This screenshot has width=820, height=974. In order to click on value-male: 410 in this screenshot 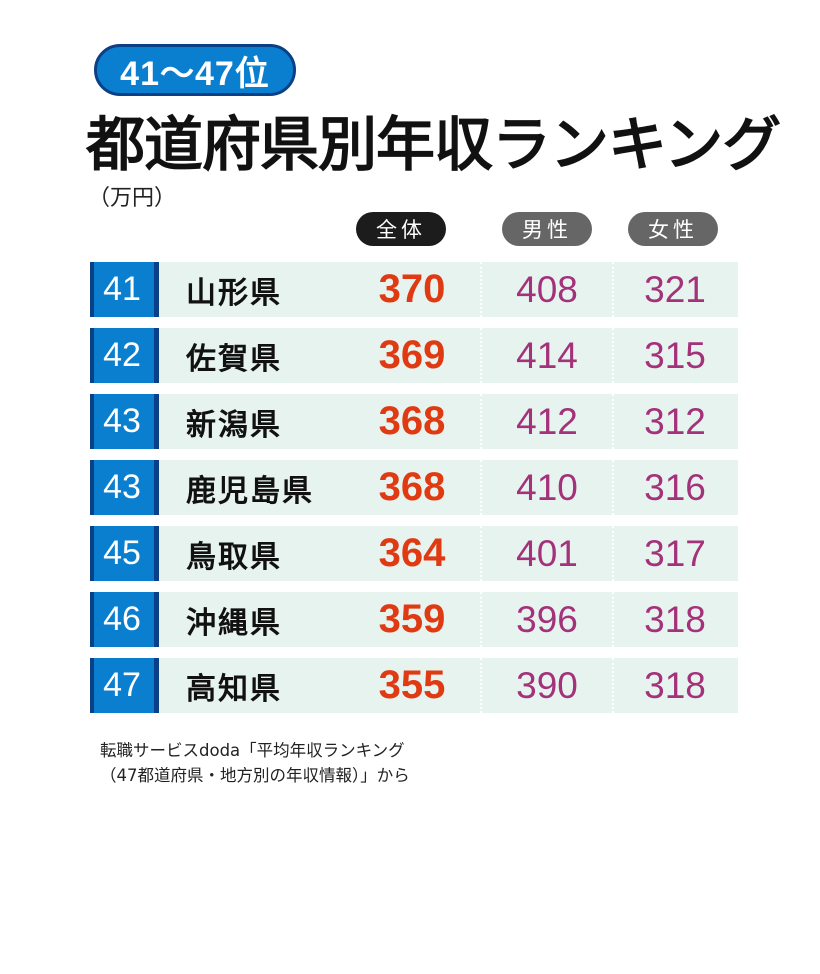, I will do `click(547, 487)`.